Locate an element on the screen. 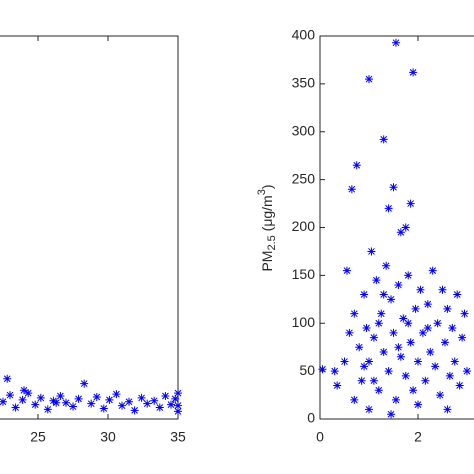  y-tick-label: 250 is located at coordinates (304, 178).